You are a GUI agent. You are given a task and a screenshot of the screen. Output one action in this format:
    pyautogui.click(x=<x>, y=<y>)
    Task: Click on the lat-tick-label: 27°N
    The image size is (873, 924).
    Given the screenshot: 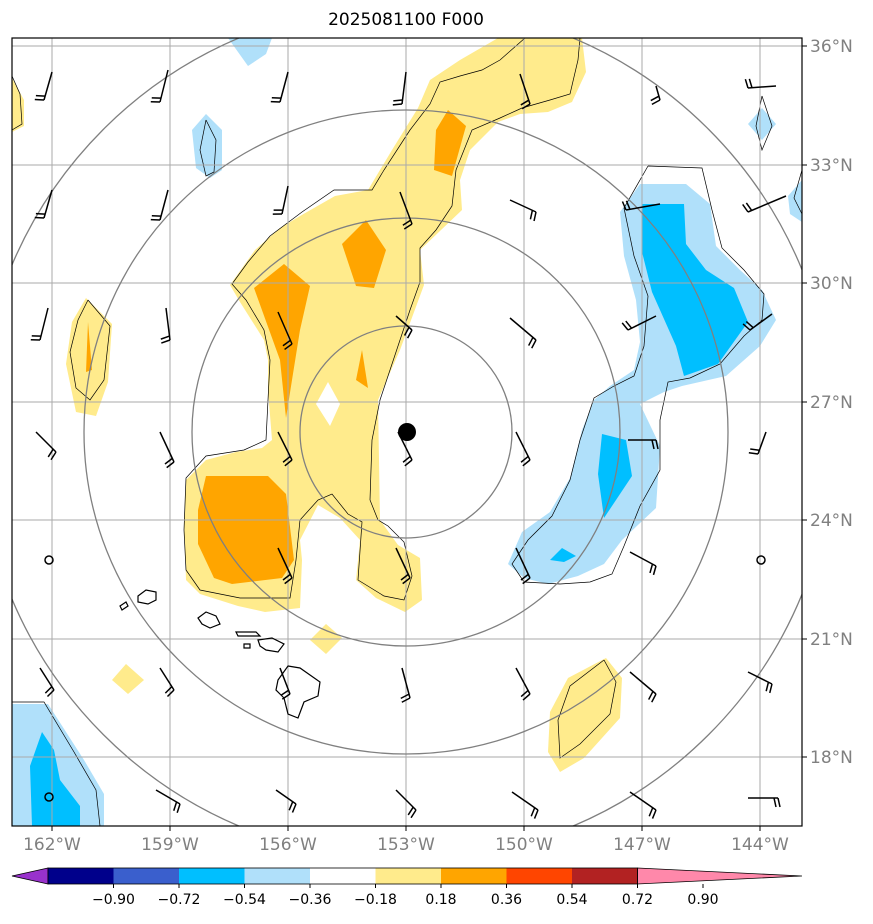 What is the action you would take?
    pyautogui.click(x=831, y=403)
    